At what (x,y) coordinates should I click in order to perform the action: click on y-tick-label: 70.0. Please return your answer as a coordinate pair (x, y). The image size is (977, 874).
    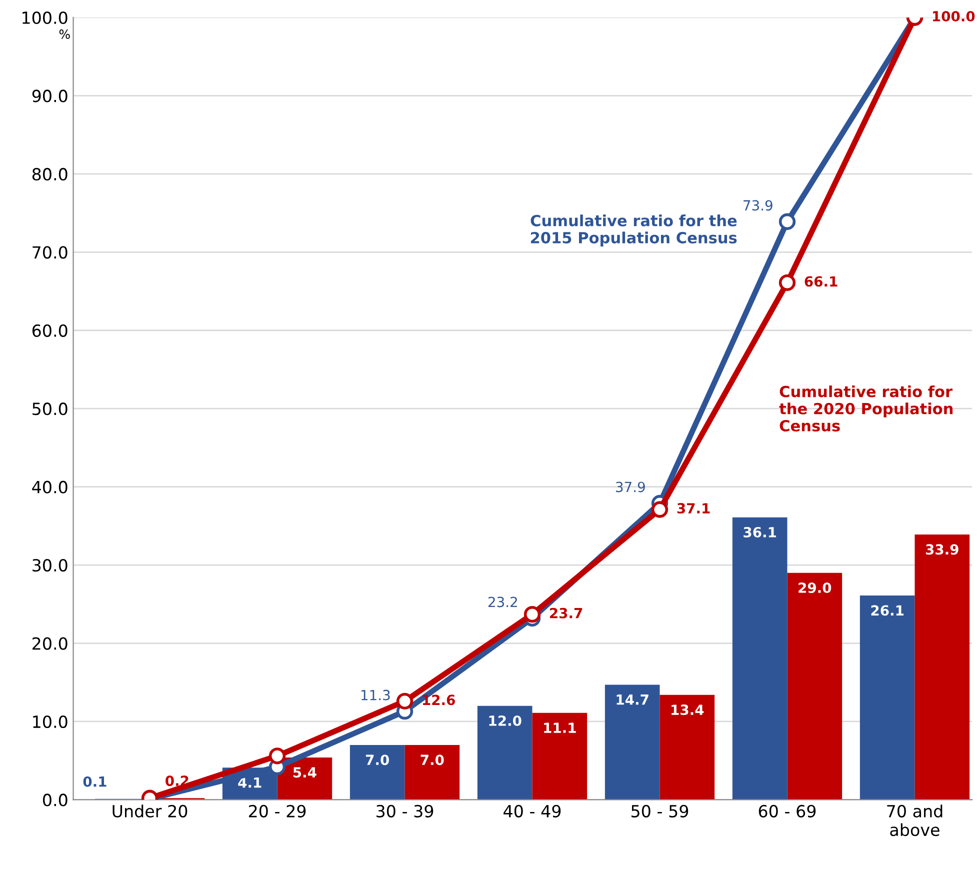
    Looking at the image, I should click on (50, 252).